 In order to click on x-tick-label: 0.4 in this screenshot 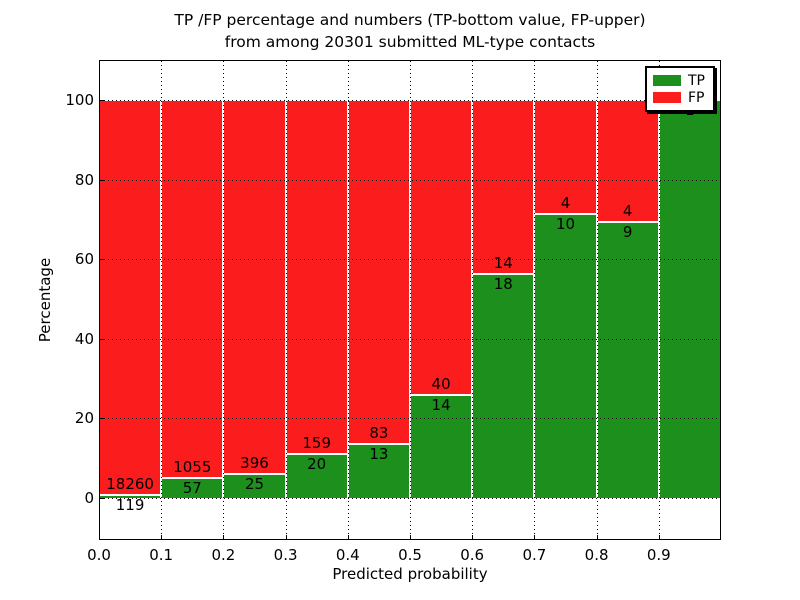, I will do `click(347, 555)`.